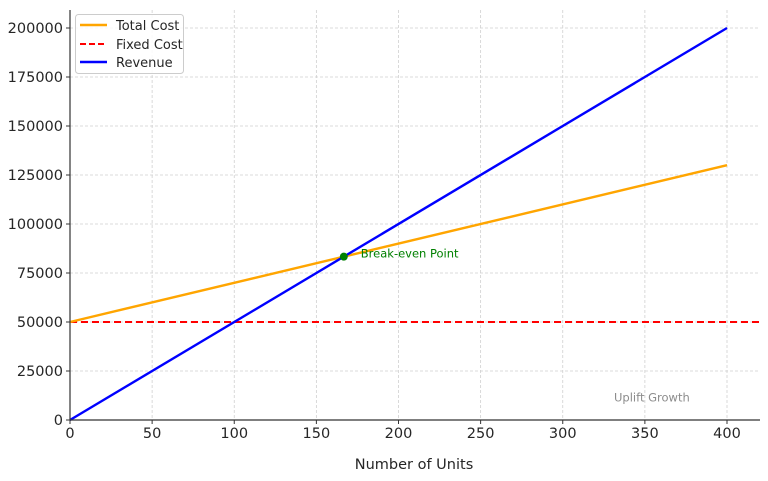 The height and width of the screenshot is (481, 768). I want to click on y-tick-label: 125000, so click(35, 176).